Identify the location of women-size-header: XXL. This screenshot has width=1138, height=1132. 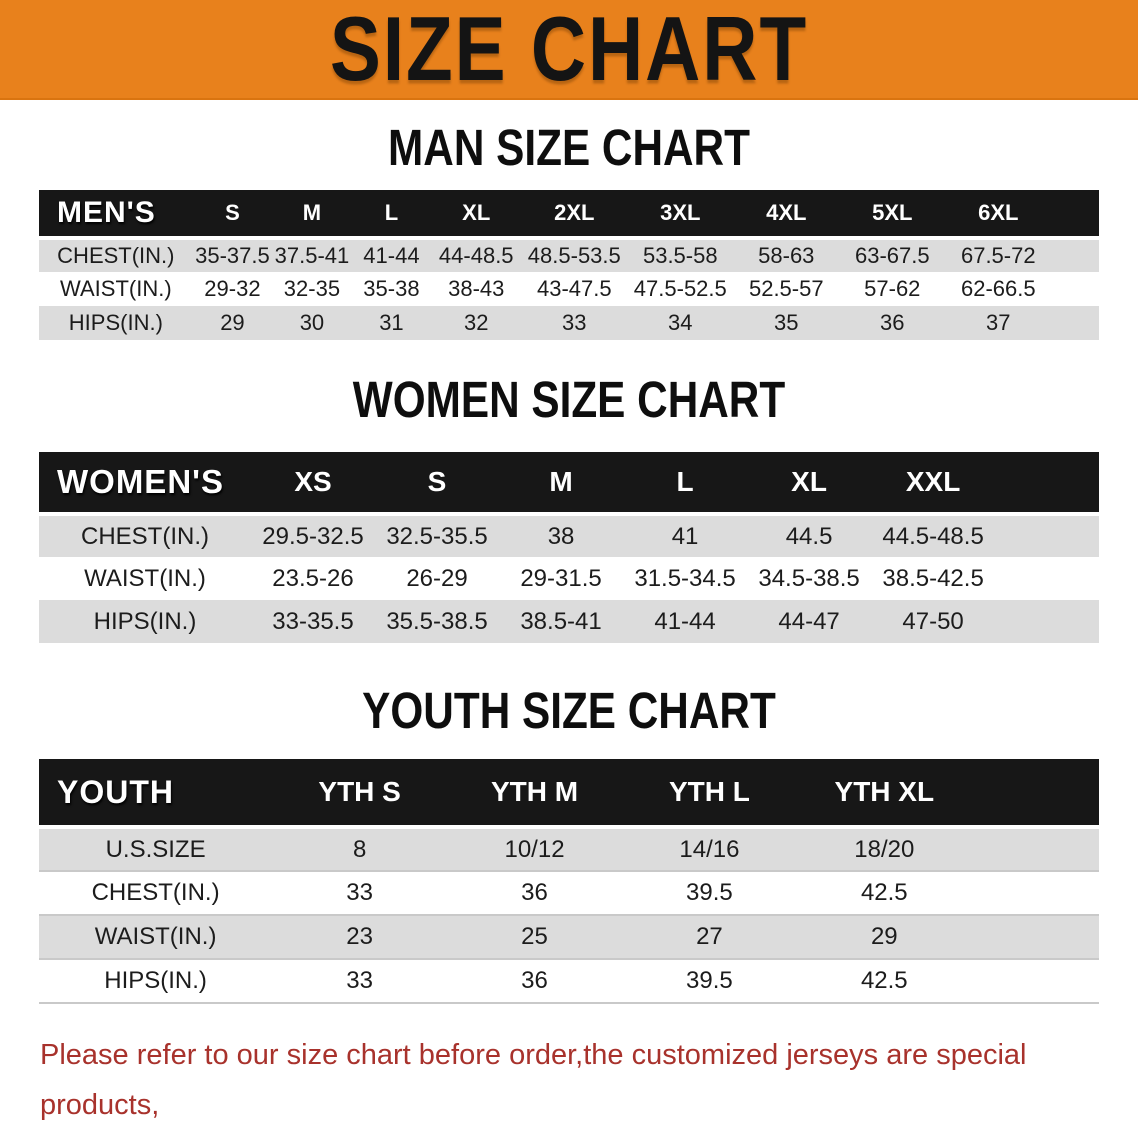
(933, 483).